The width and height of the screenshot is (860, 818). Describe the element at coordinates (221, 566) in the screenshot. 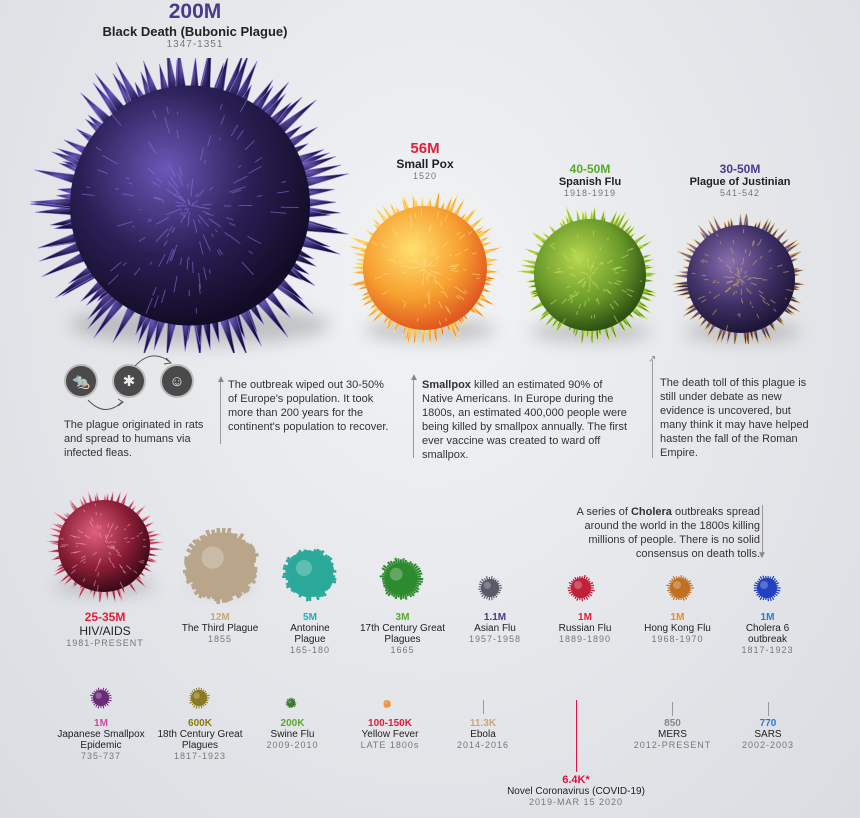

I see `third-plague-virus` at that location.